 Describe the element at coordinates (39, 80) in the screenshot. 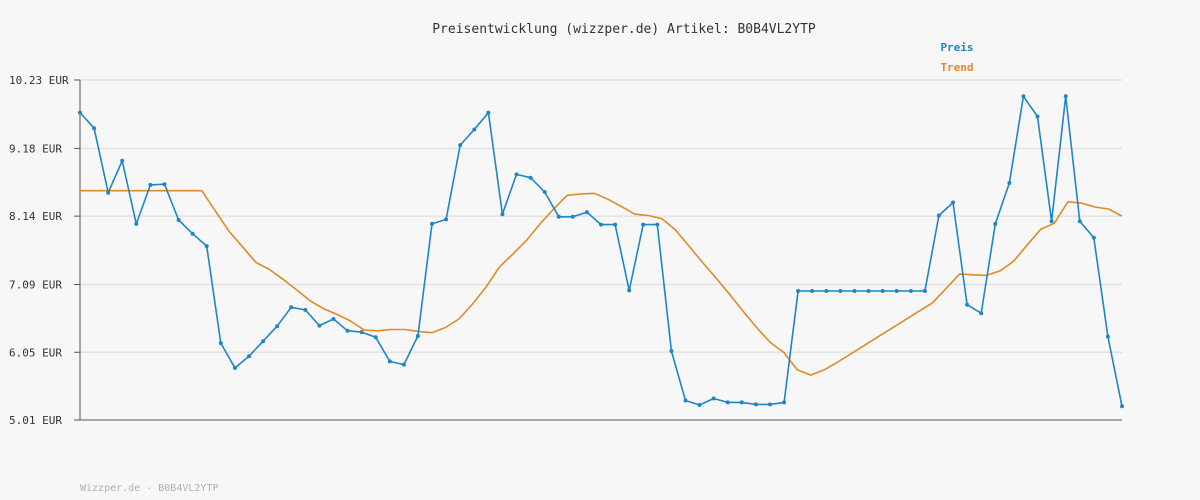

I see `y-tick-label: 10.23 EUR` at that location.